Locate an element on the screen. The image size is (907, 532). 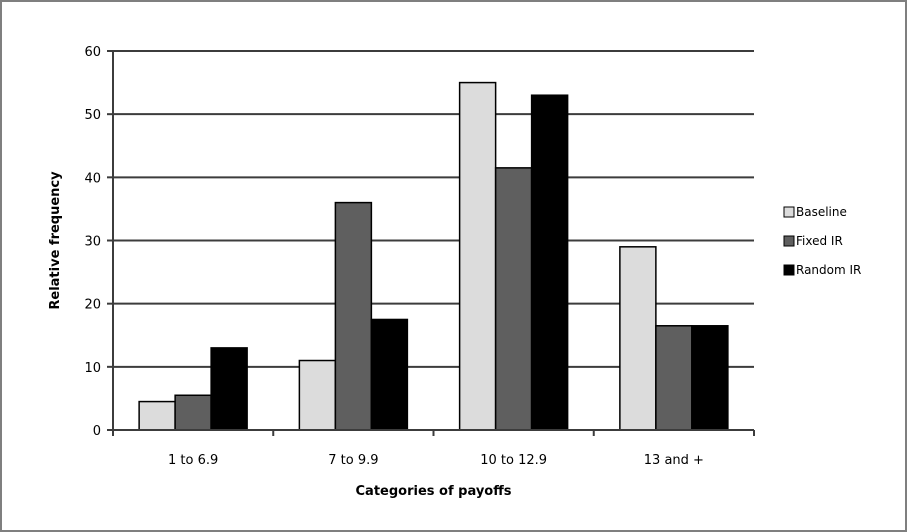
x-tick-label: 10 to 12.9 is located at coordinates (513, 460).